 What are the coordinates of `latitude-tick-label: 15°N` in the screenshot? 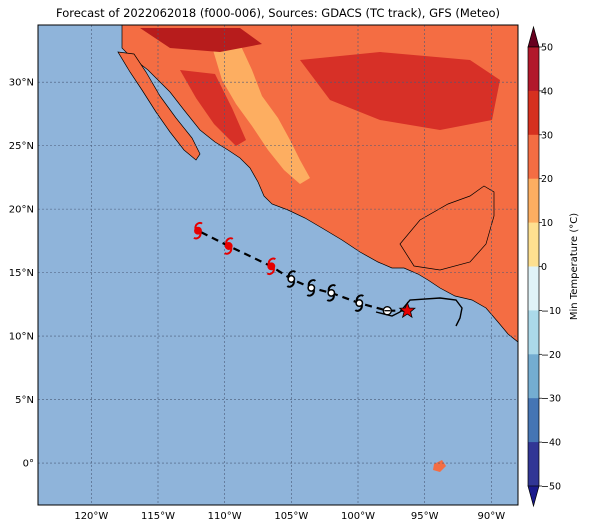 It's located at (21, 273).